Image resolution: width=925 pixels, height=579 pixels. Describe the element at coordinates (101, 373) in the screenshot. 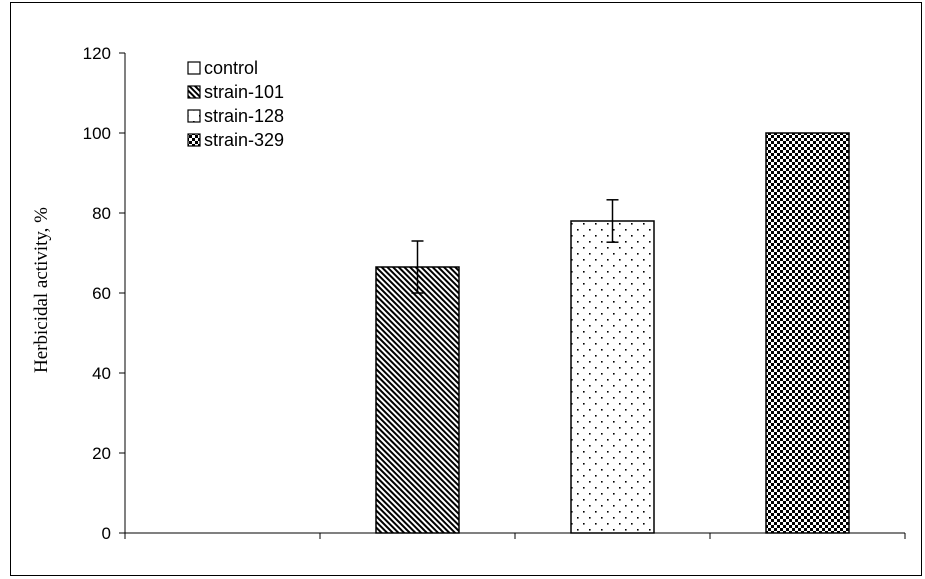

I see `y-tick-label: 40` at that location.